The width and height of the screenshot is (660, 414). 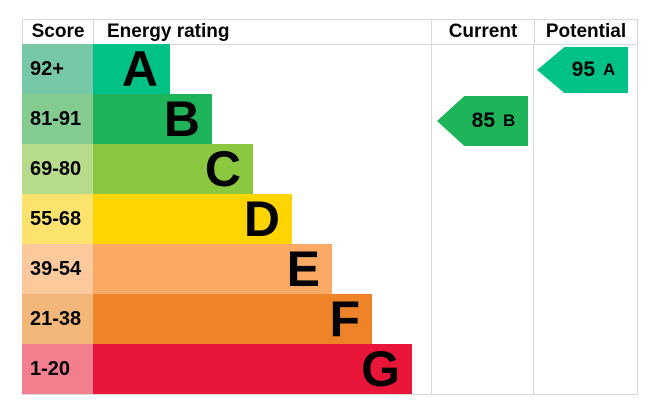 What do you see at coordinates (173, 169) in the screenshot?
I see `band-bar: C` at bounding box center [173, 169].